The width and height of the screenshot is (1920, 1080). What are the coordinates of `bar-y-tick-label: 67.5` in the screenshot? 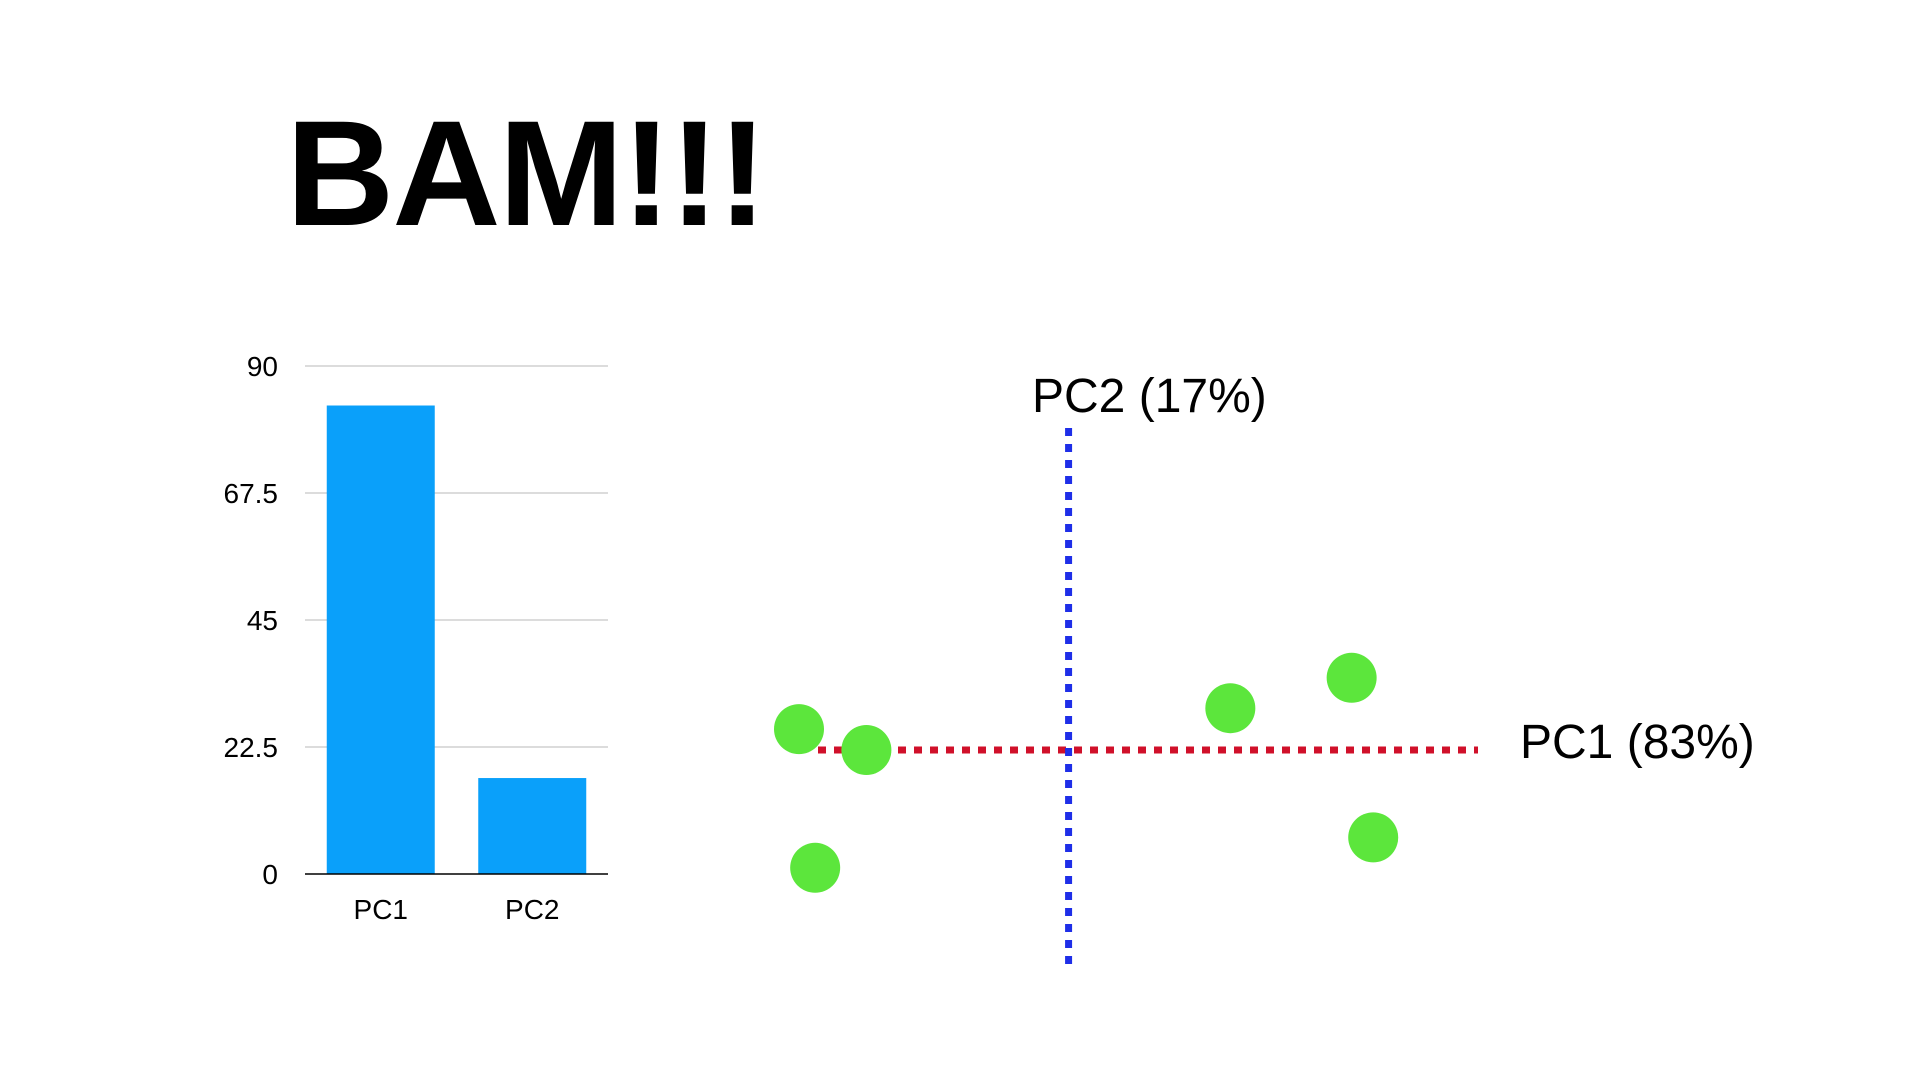 It's located at (251, 493).